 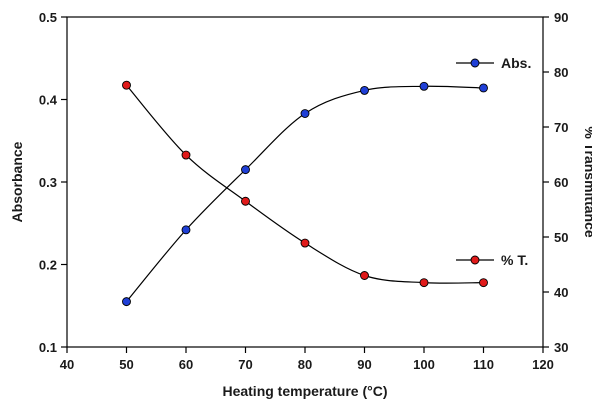 I want to click on x-tick-label: 110, so click(x=483, y=364).